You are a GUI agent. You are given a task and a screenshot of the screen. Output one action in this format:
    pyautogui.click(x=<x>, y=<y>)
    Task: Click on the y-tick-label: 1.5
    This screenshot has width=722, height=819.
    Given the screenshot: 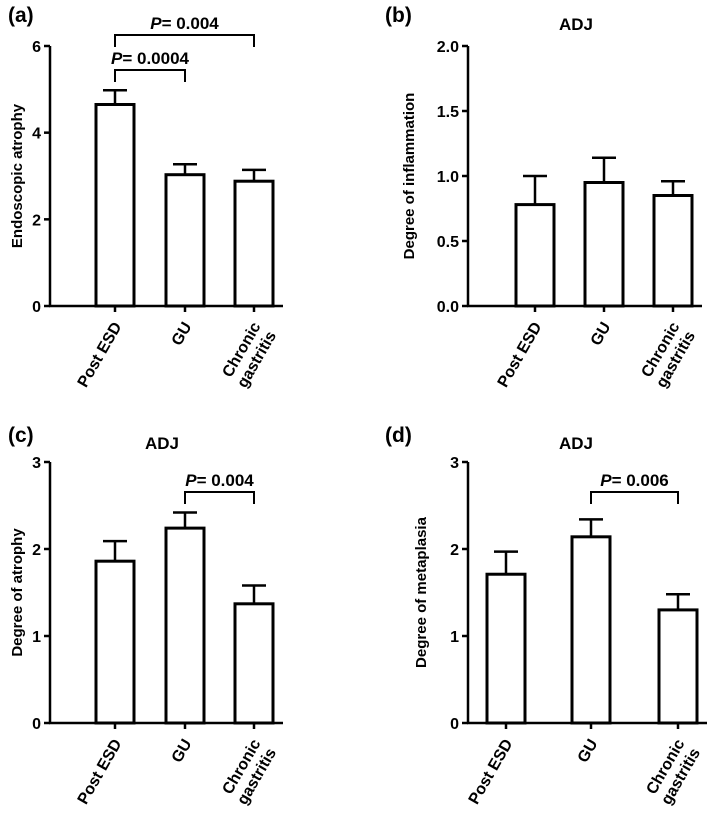 What is the action you would take?
    pyautogui.click(x=448, y=112)
    